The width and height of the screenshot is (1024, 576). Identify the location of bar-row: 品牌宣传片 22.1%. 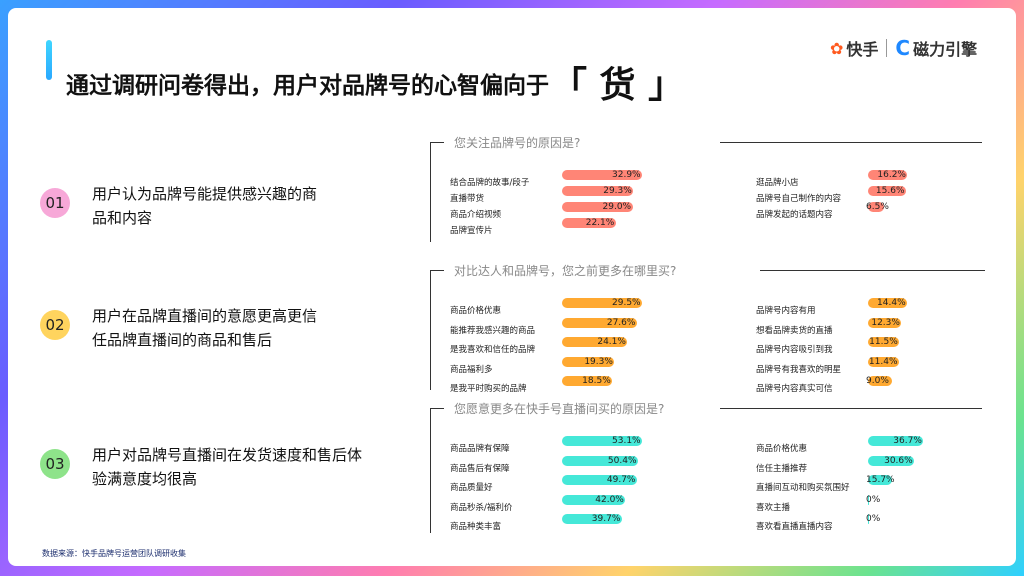
(580, 227).